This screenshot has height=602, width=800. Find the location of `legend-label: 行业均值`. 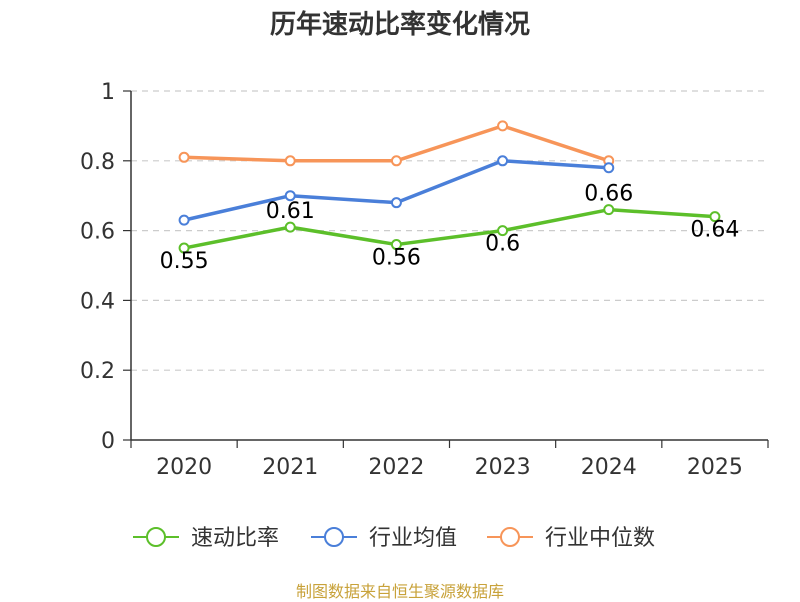

legend-label: 行业均值 is located at coordinates (413, 538).